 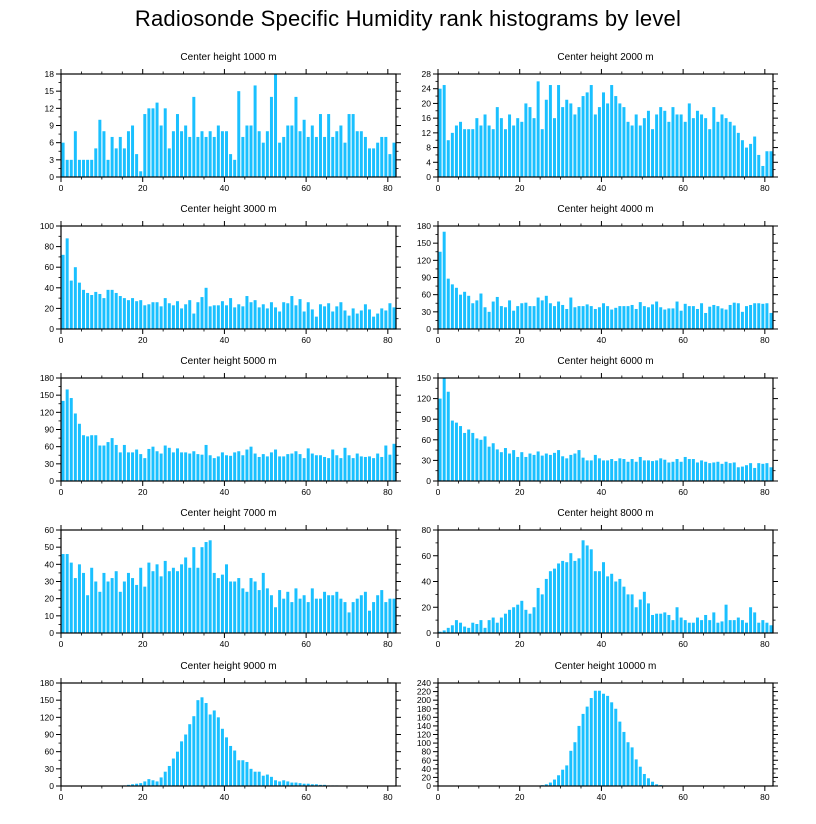 What do you see at coordinates (47, 700) in the screenshot?
I see `y-tick-label: 150` at bounding box center [47, 700].